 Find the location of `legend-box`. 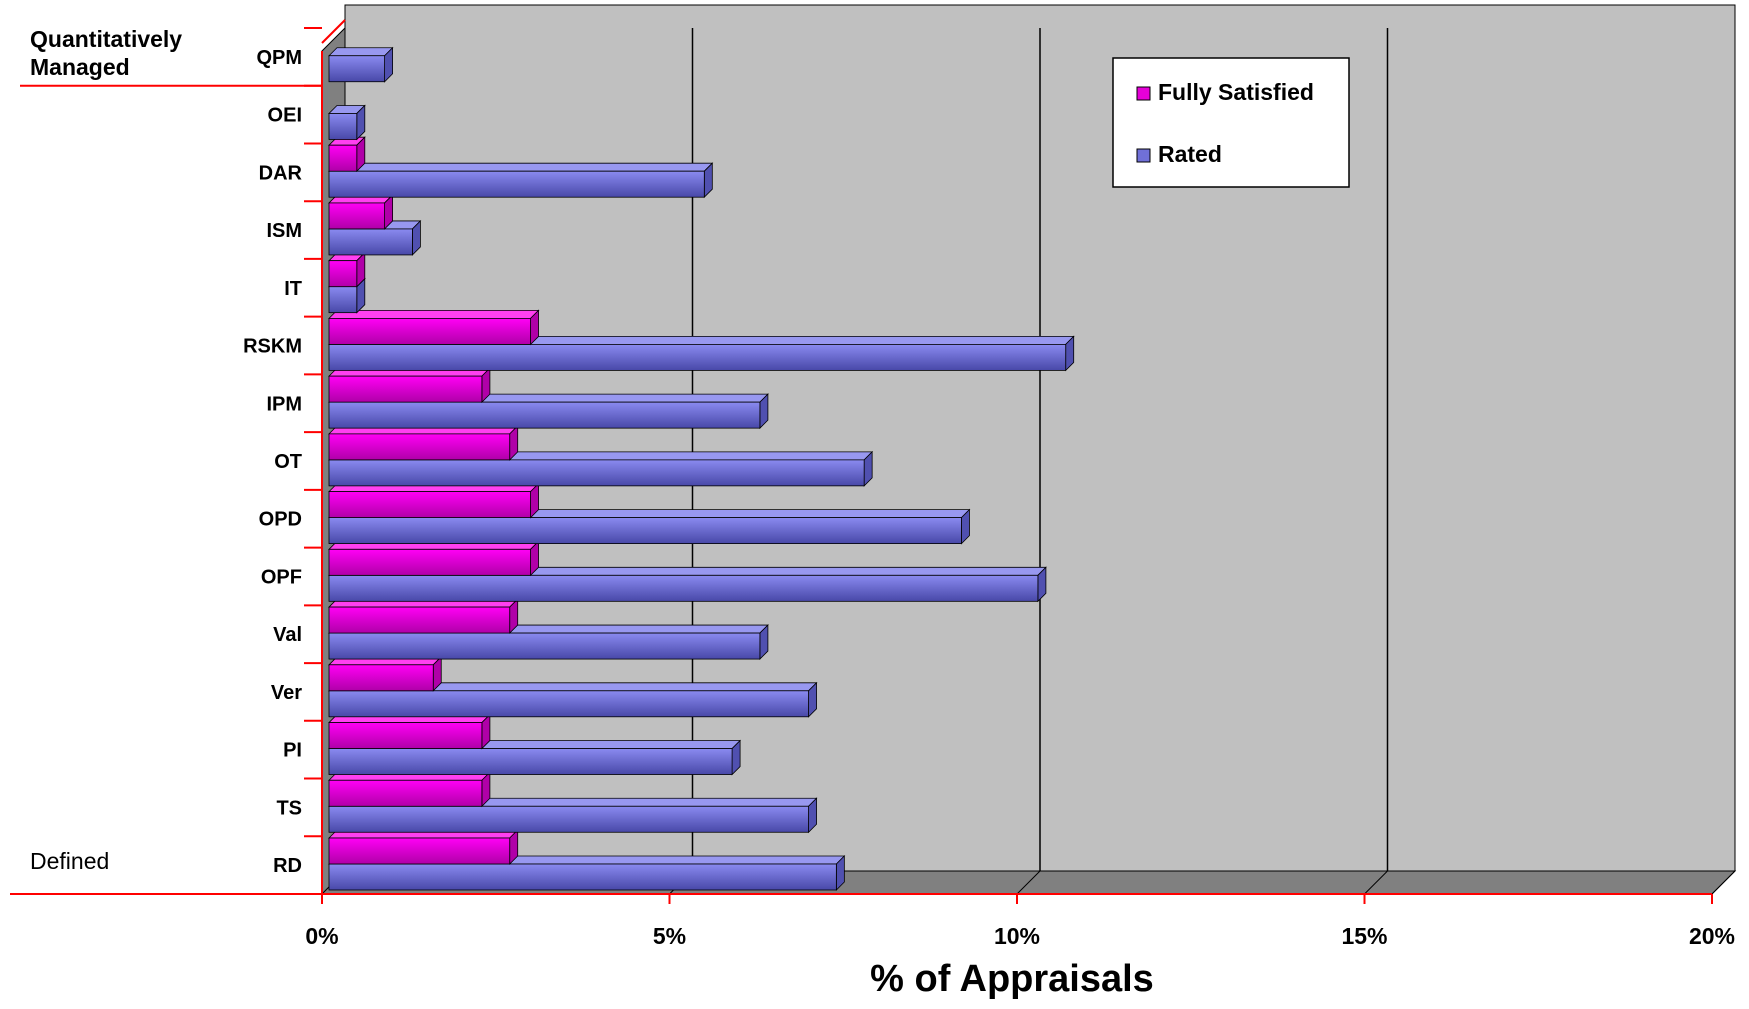

legend-box is located at coordinates (1231, 122).